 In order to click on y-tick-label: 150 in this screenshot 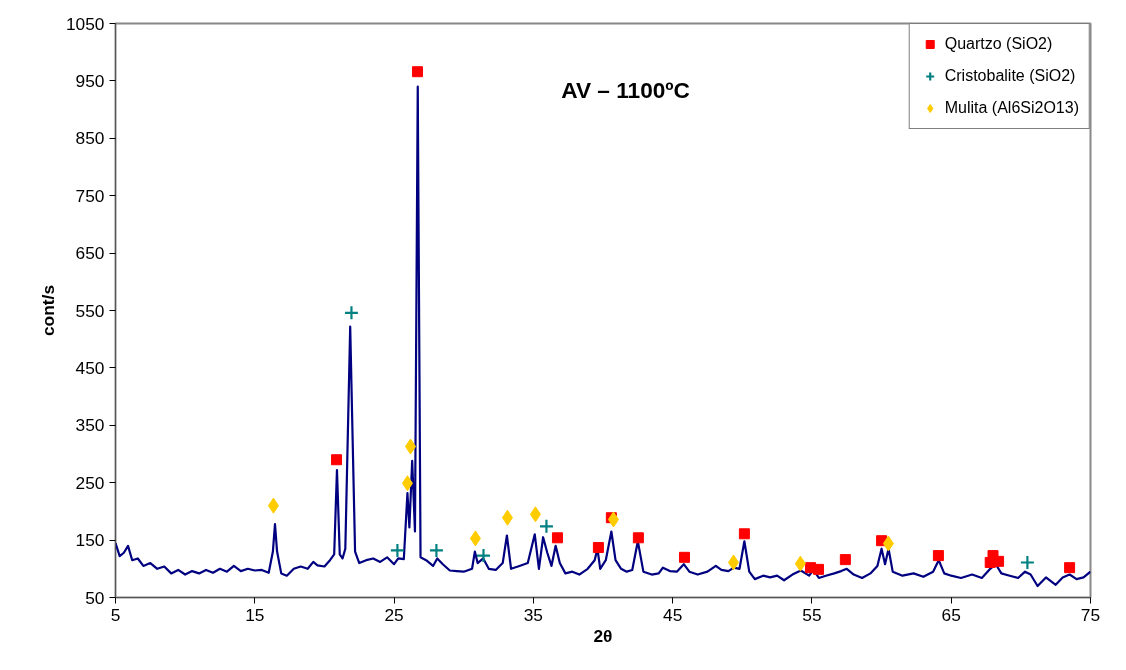, I will do `click(90, 540)`.